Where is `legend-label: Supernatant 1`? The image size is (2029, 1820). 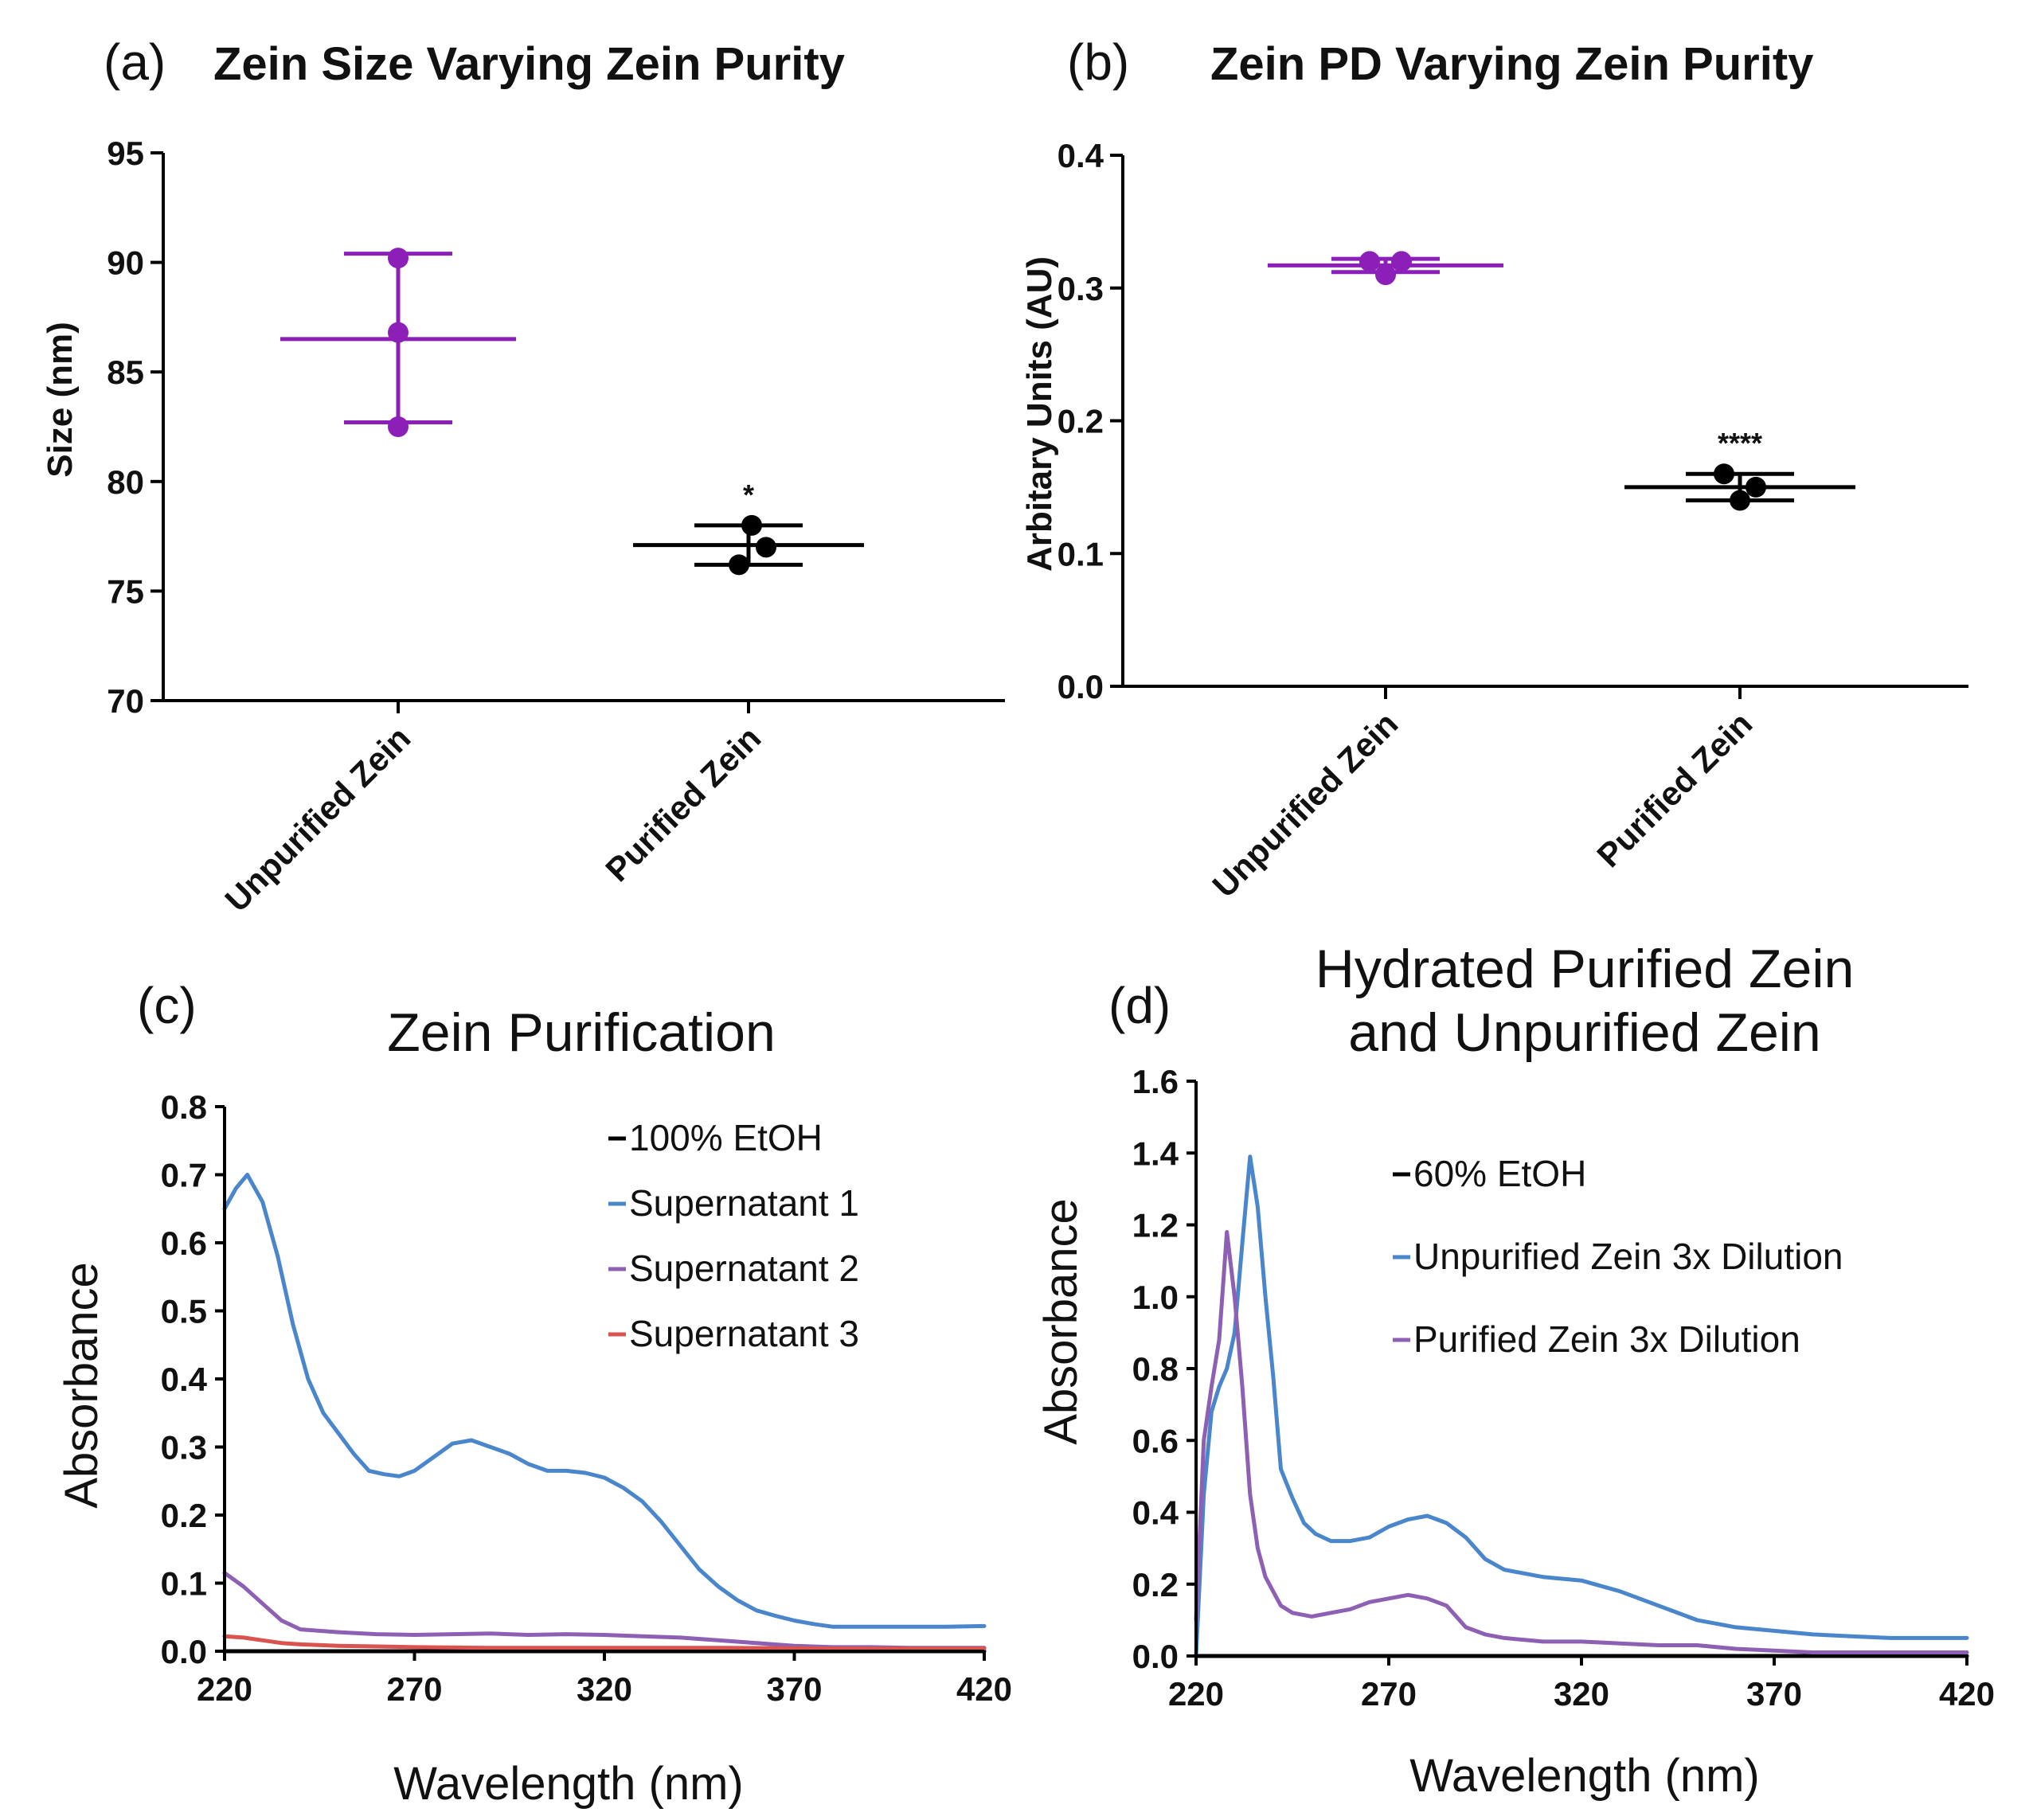
legend-label: Supernatant 1 is located at coordinates (744, 1203).